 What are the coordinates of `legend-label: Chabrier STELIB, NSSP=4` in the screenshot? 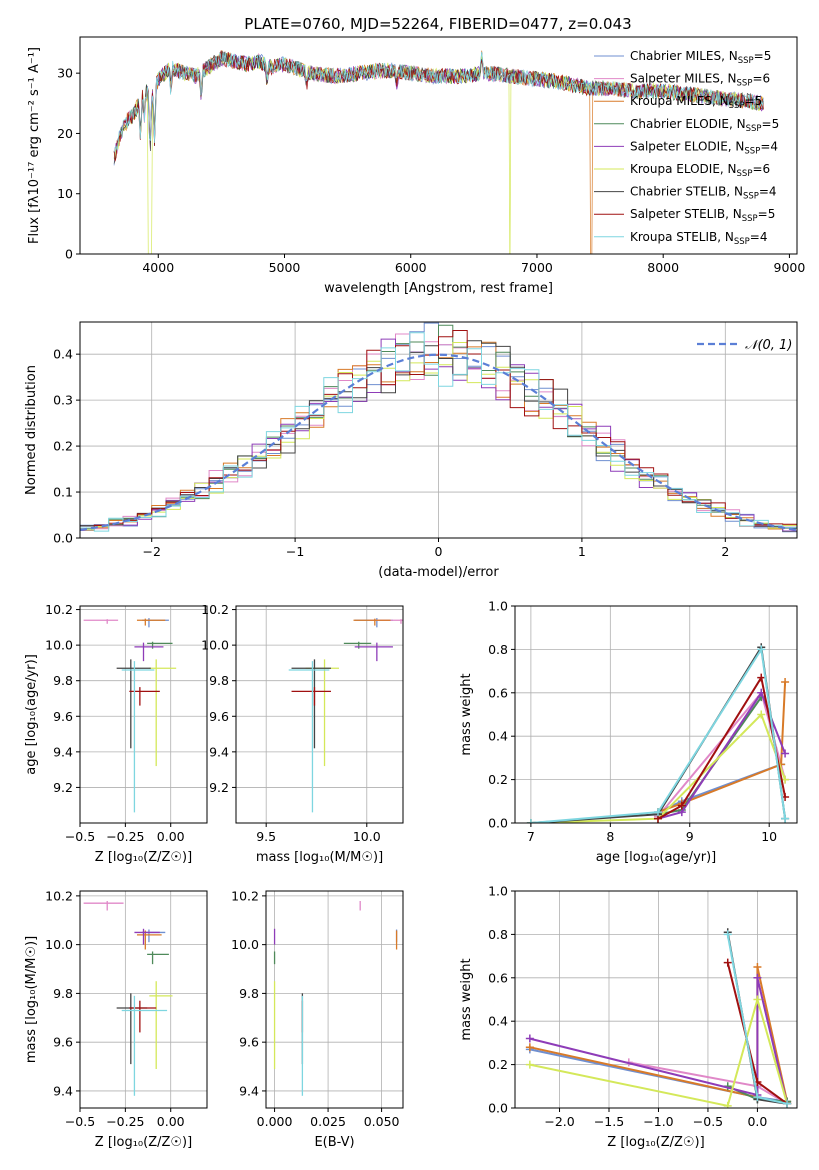 It's located at (703, 193).